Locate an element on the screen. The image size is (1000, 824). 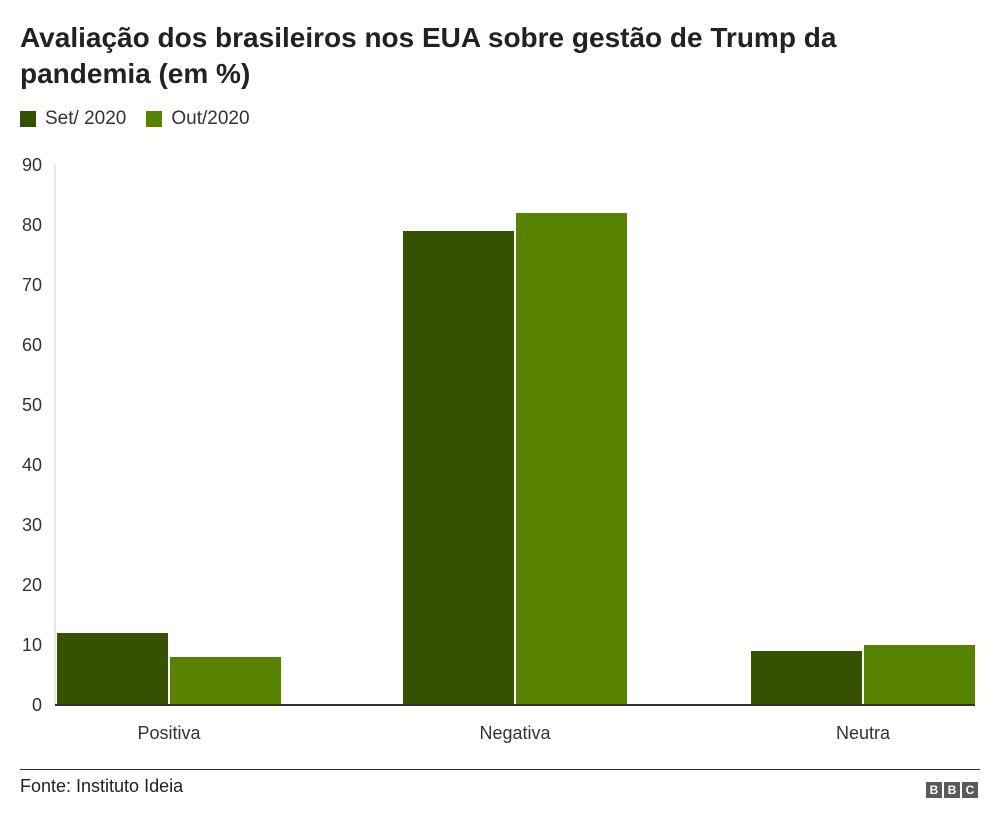
x-tick-label-negativa: Negativa is located at coordinates (515, 733).